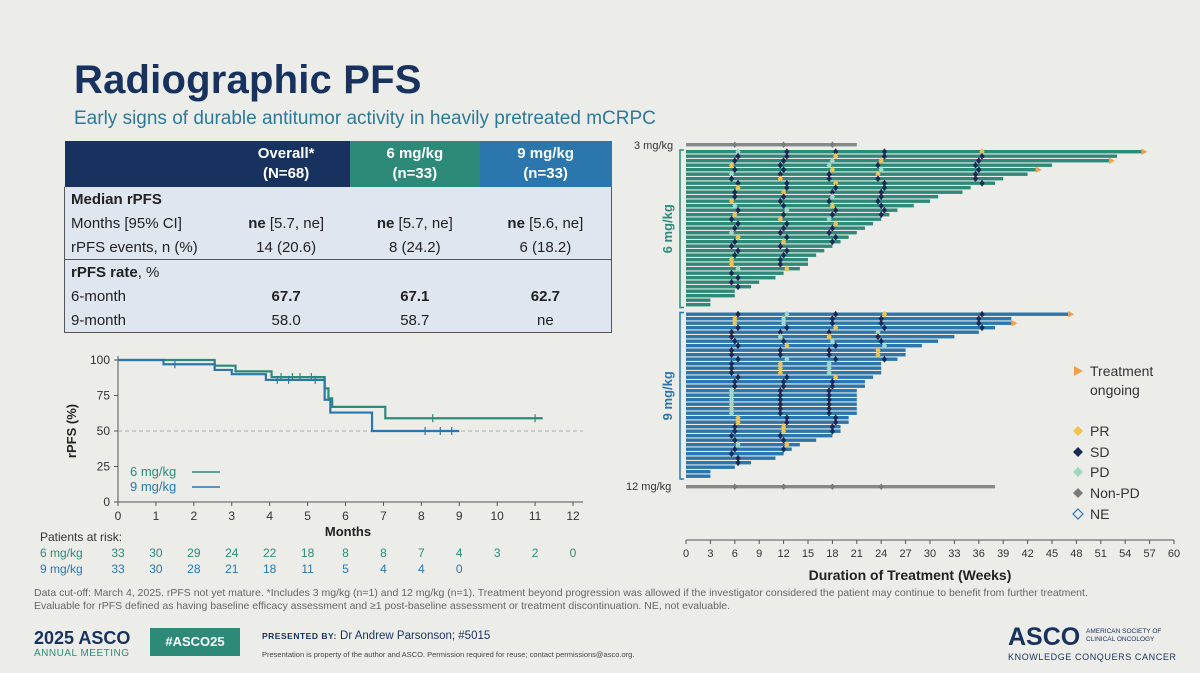 This screenshot has width=1200, height=673. Describe the element at coordinates (841, 487) in the screenshot. I see `bar-12mg` at that location.